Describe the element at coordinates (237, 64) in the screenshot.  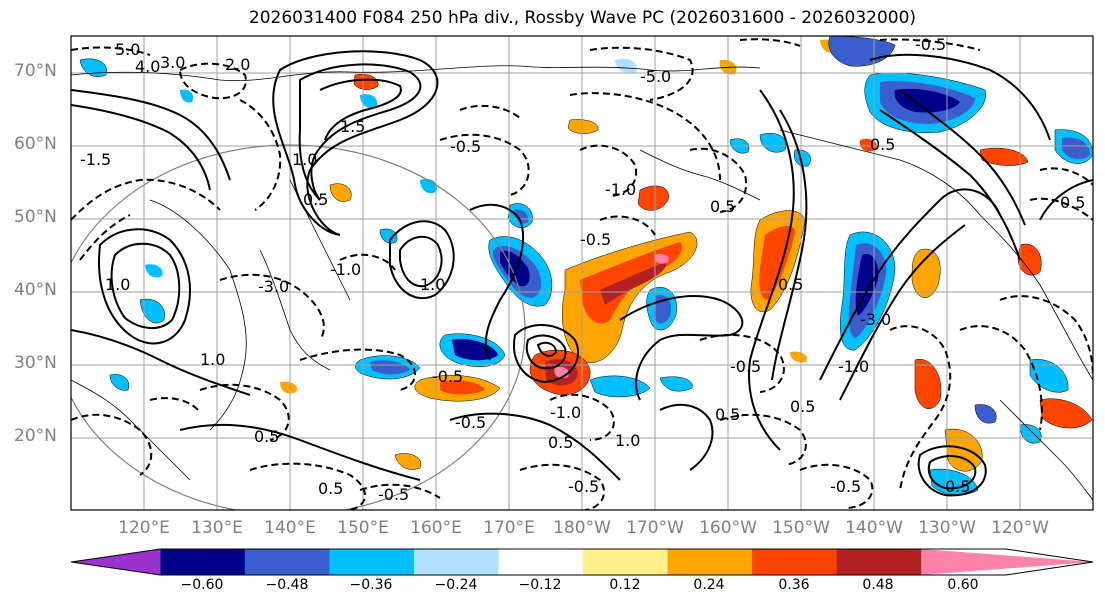
I see `contour-label: 2.0` at that location.